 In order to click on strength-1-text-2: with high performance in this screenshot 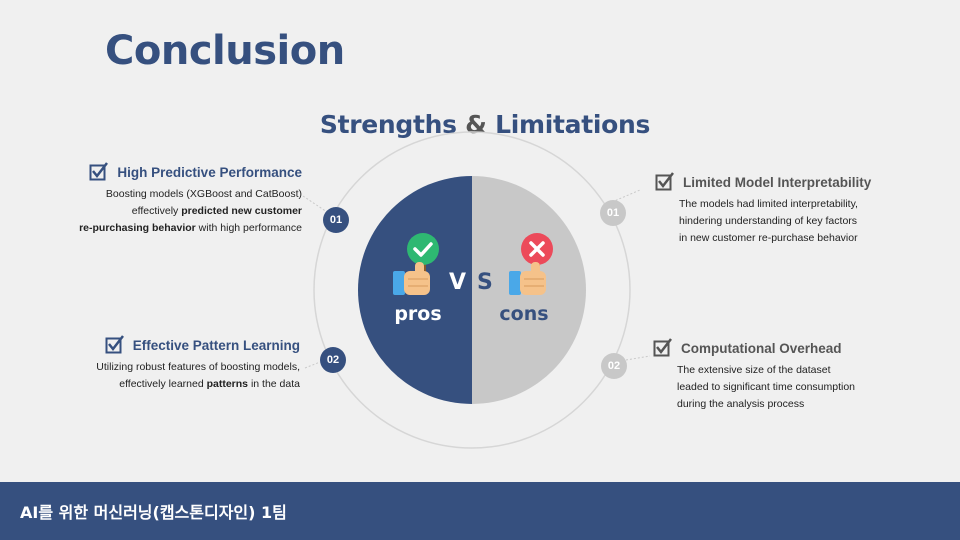, I will do `click(248, 228)`.